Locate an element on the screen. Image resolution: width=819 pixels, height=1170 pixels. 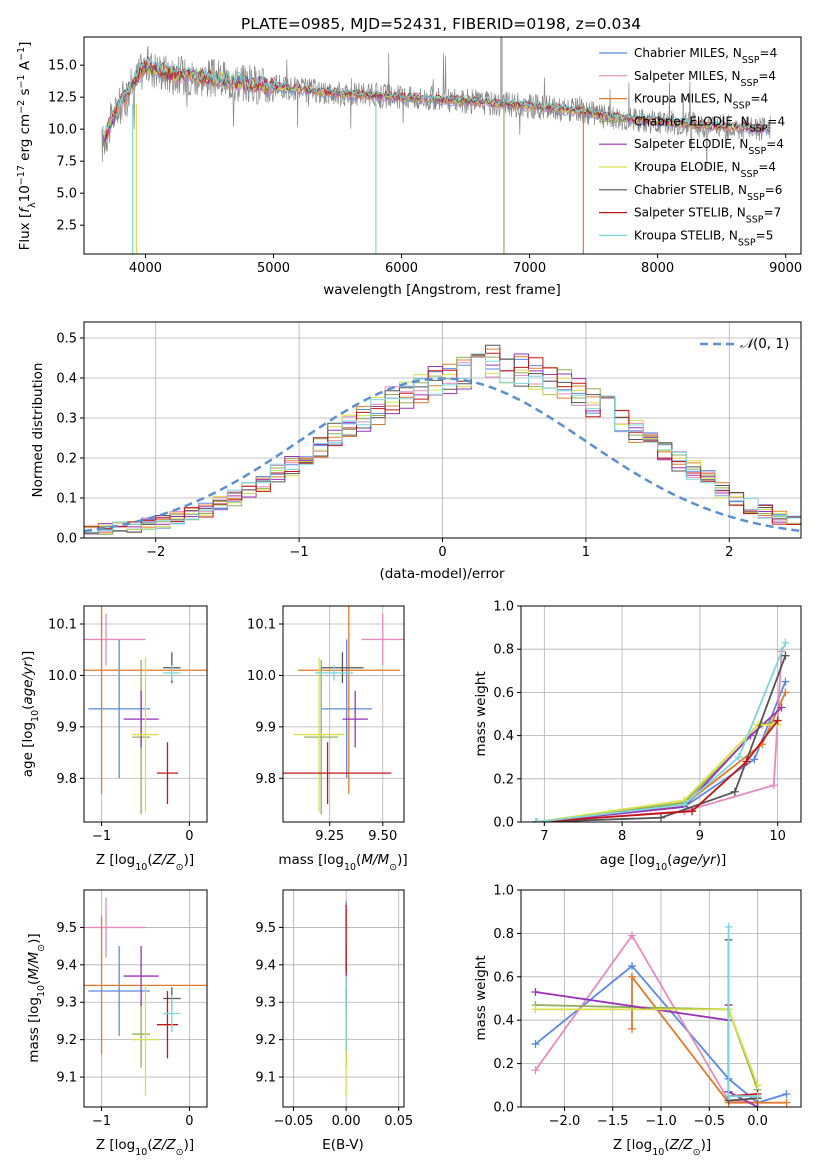
x-axis-label-part: mass [log is located at coordinates (311, 860).